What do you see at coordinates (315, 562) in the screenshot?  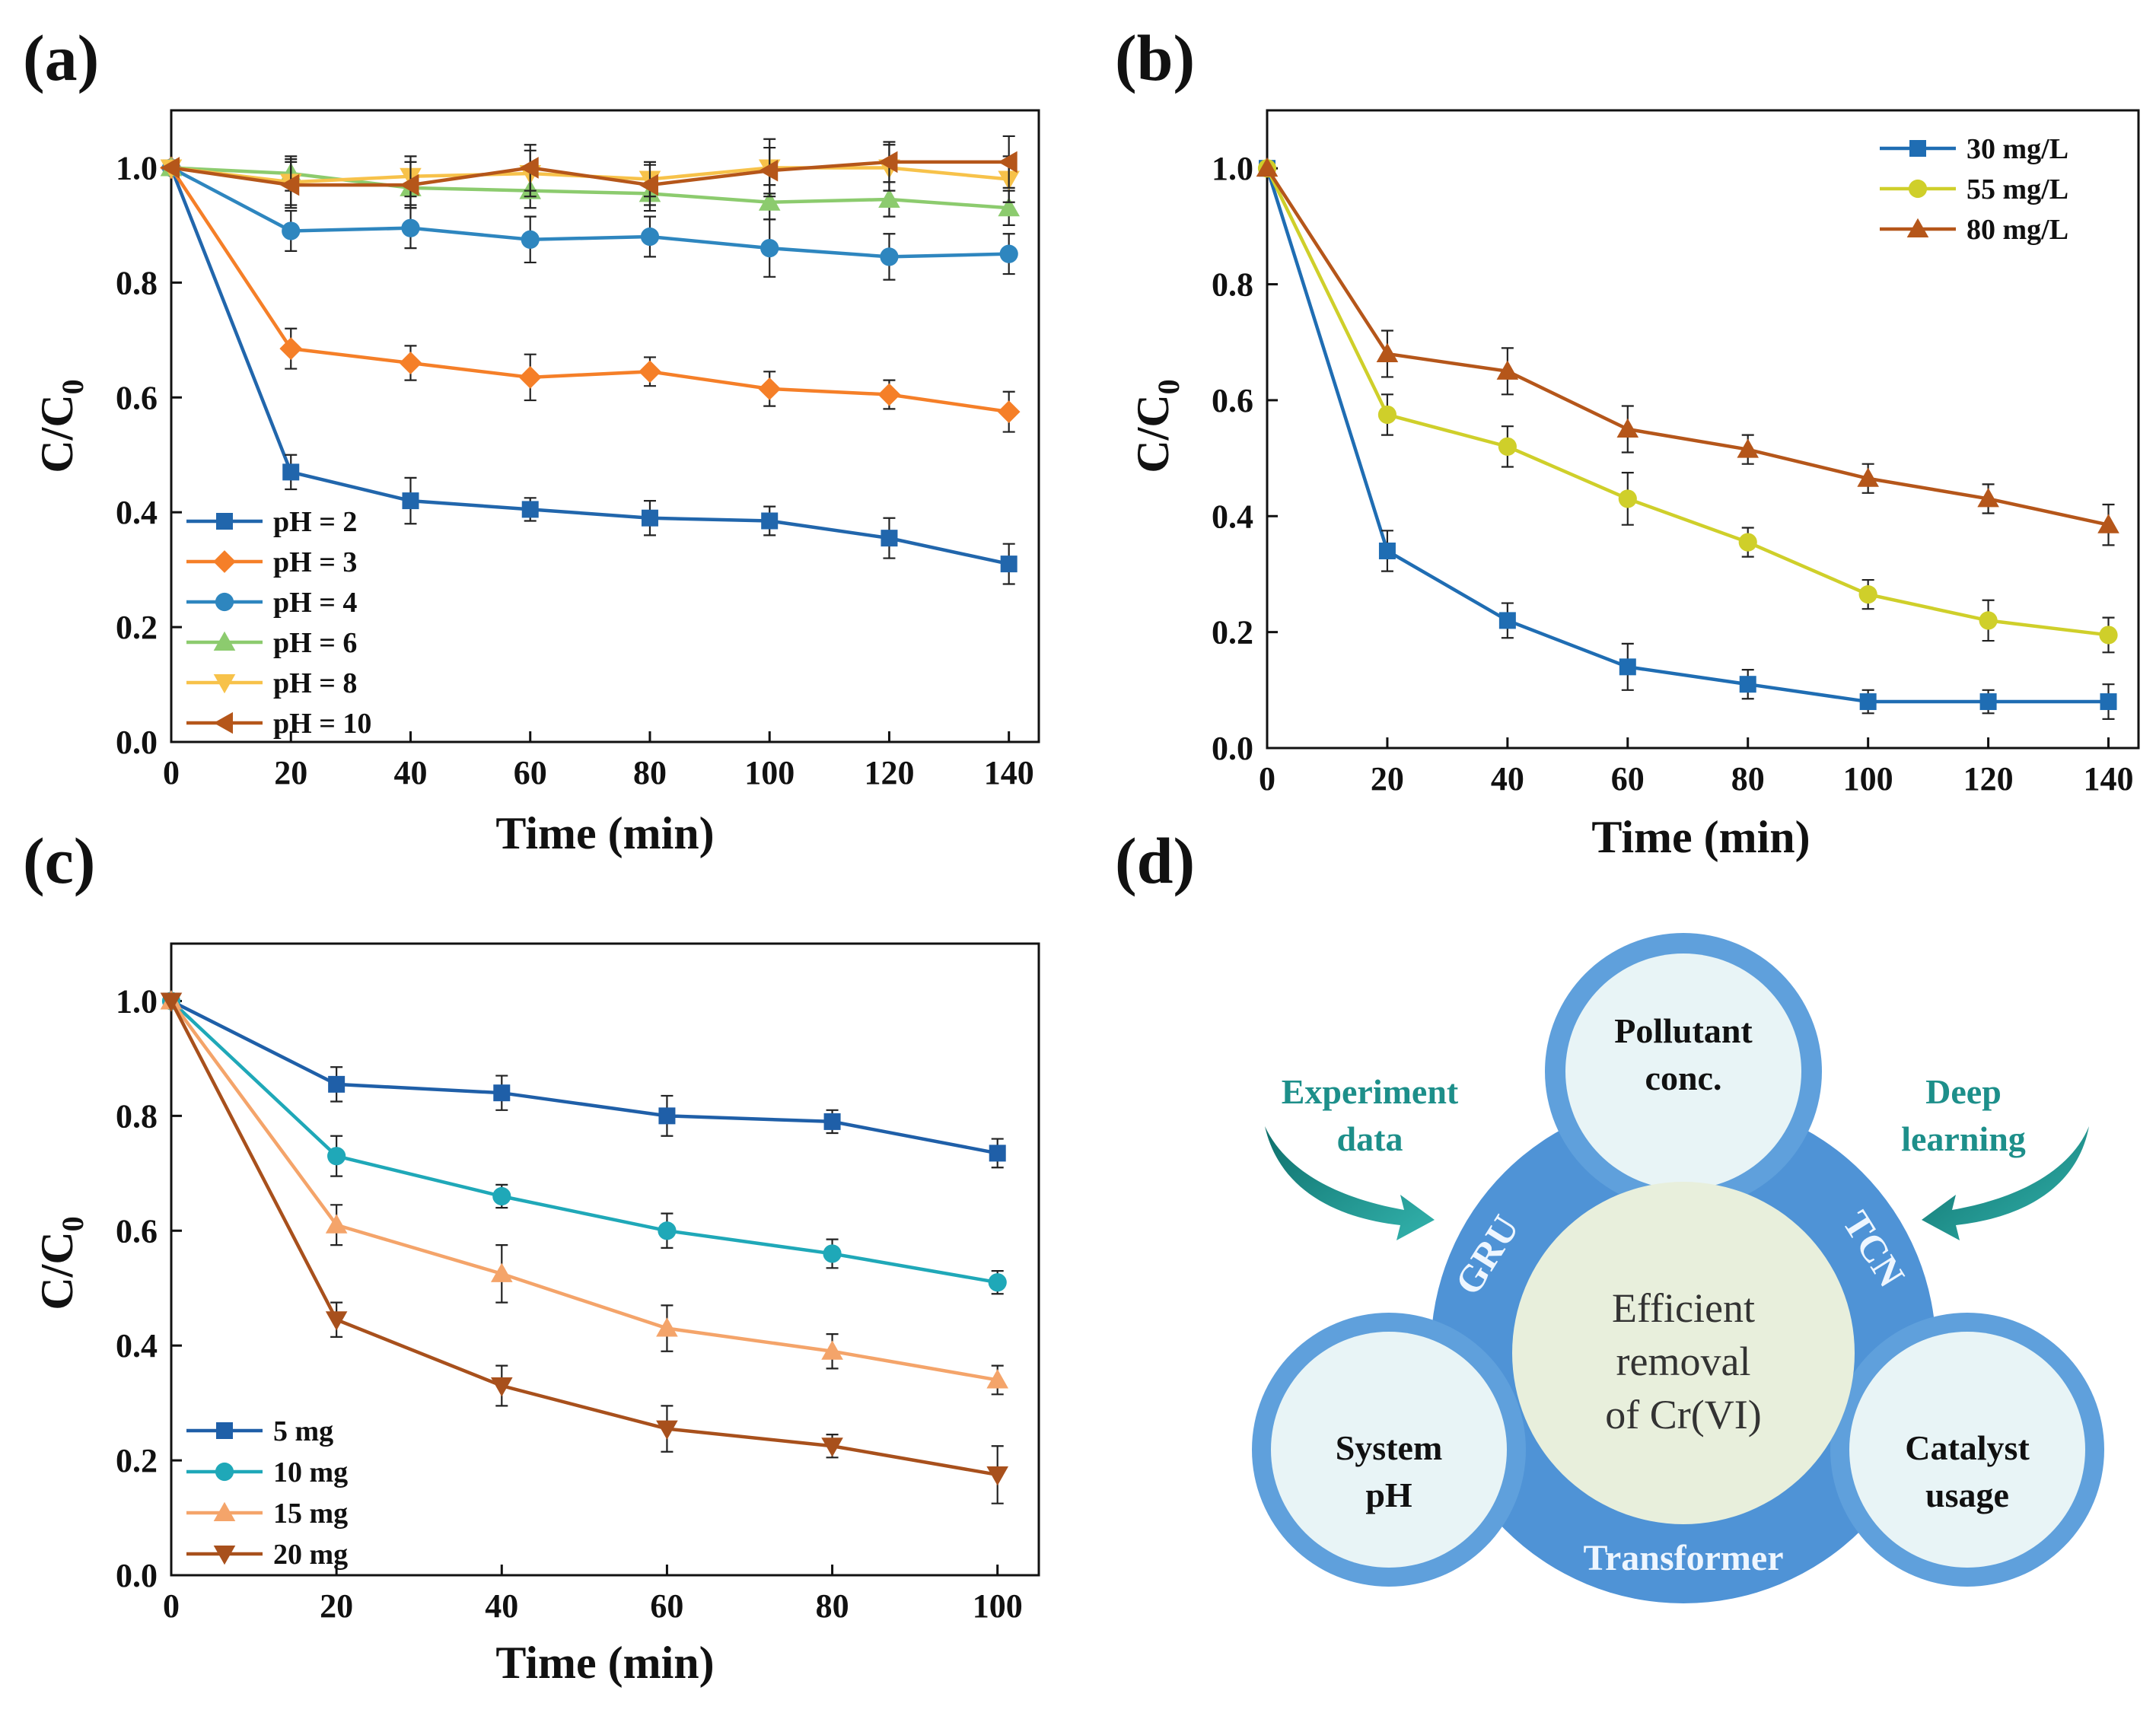 I see `legend-label: pH = 3` at bounding box center [315, 562].